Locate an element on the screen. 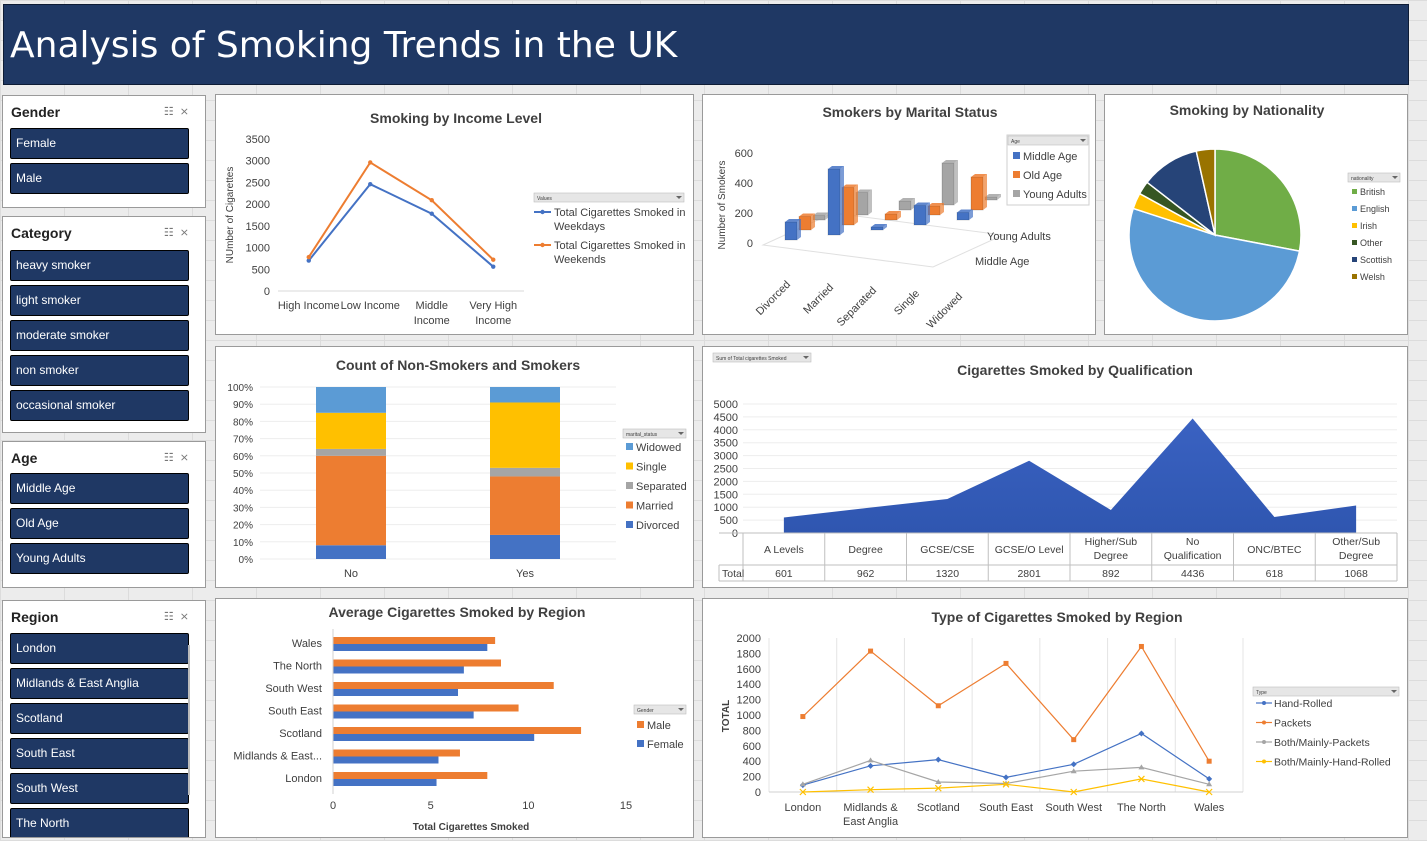 The width and height of the screenshot is (1427, 841). y-tick-label: The North is located at coordinates (297, 667).